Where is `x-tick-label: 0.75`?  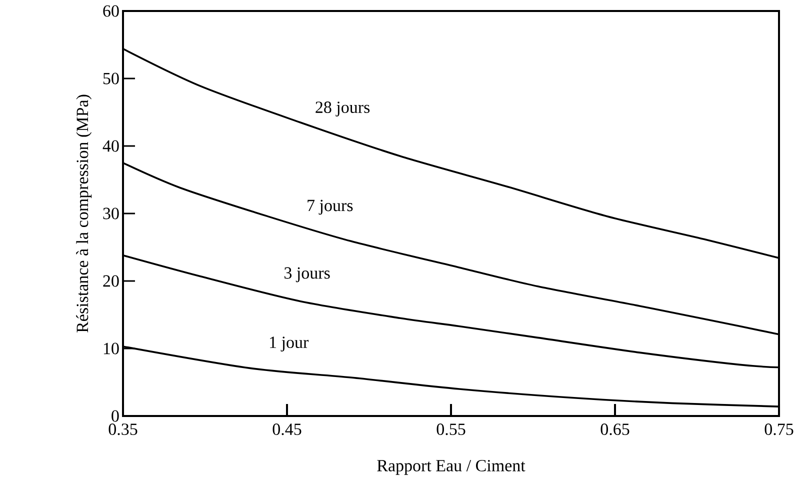 x-tick-label: 0.75 is located at coordinates (779, 430).